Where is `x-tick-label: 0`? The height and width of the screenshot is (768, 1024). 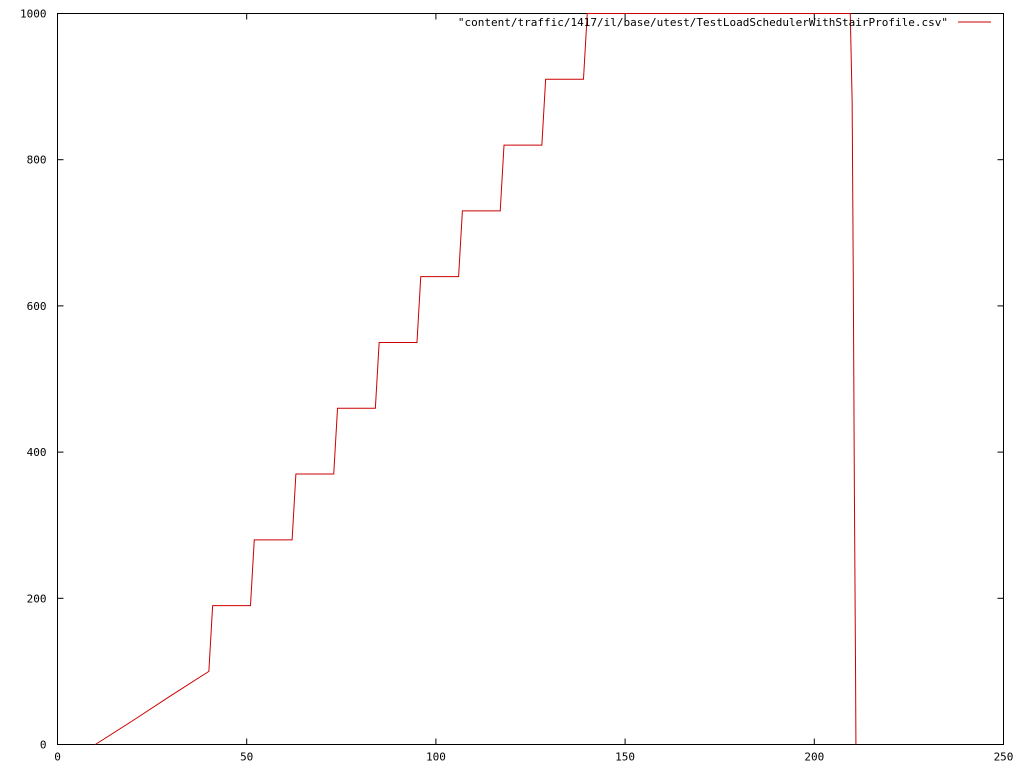 x-tick-label: 0 is located at coordinates (57, 757).